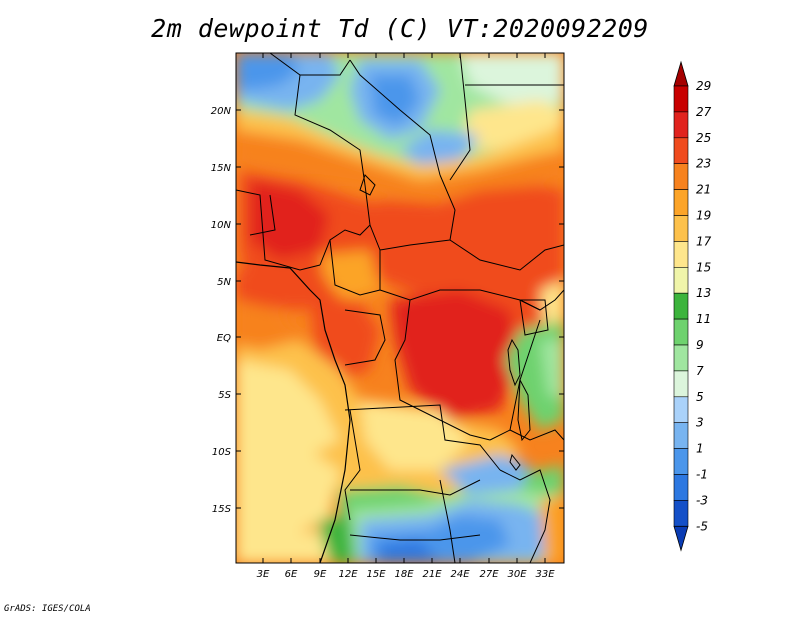  What do you see at coordinates (221, 111) in the screenshot?
I see `lat-label-20n: 20N` at bounding box center [221, 111].